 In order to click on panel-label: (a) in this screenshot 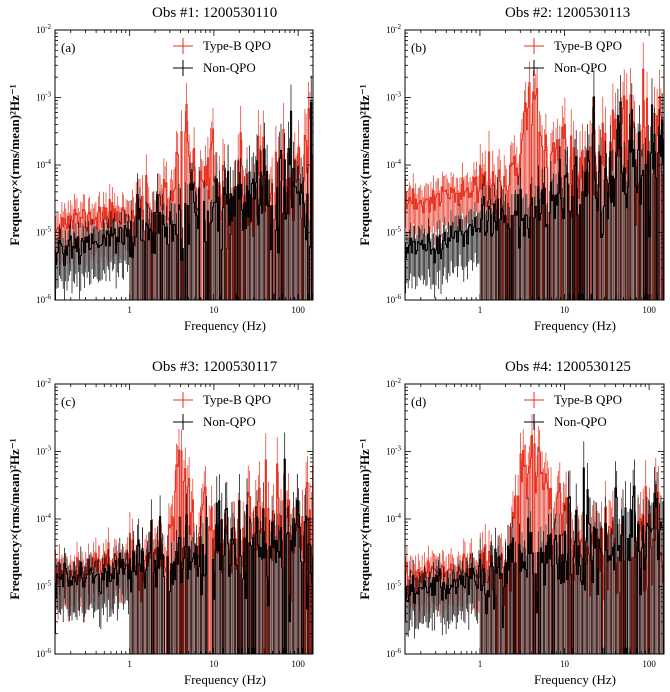, I will do `click(68, 47)`.